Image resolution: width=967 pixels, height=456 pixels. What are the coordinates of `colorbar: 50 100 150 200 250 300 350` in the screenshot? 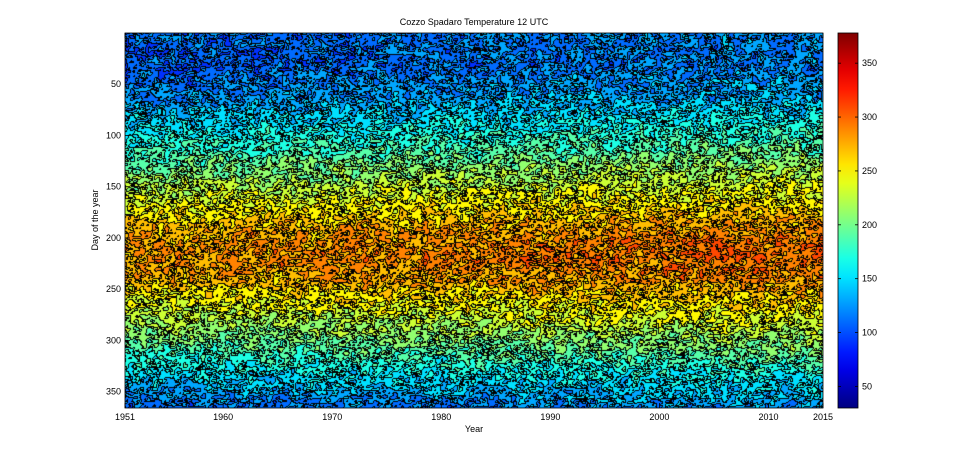 It's located at (857, 220).